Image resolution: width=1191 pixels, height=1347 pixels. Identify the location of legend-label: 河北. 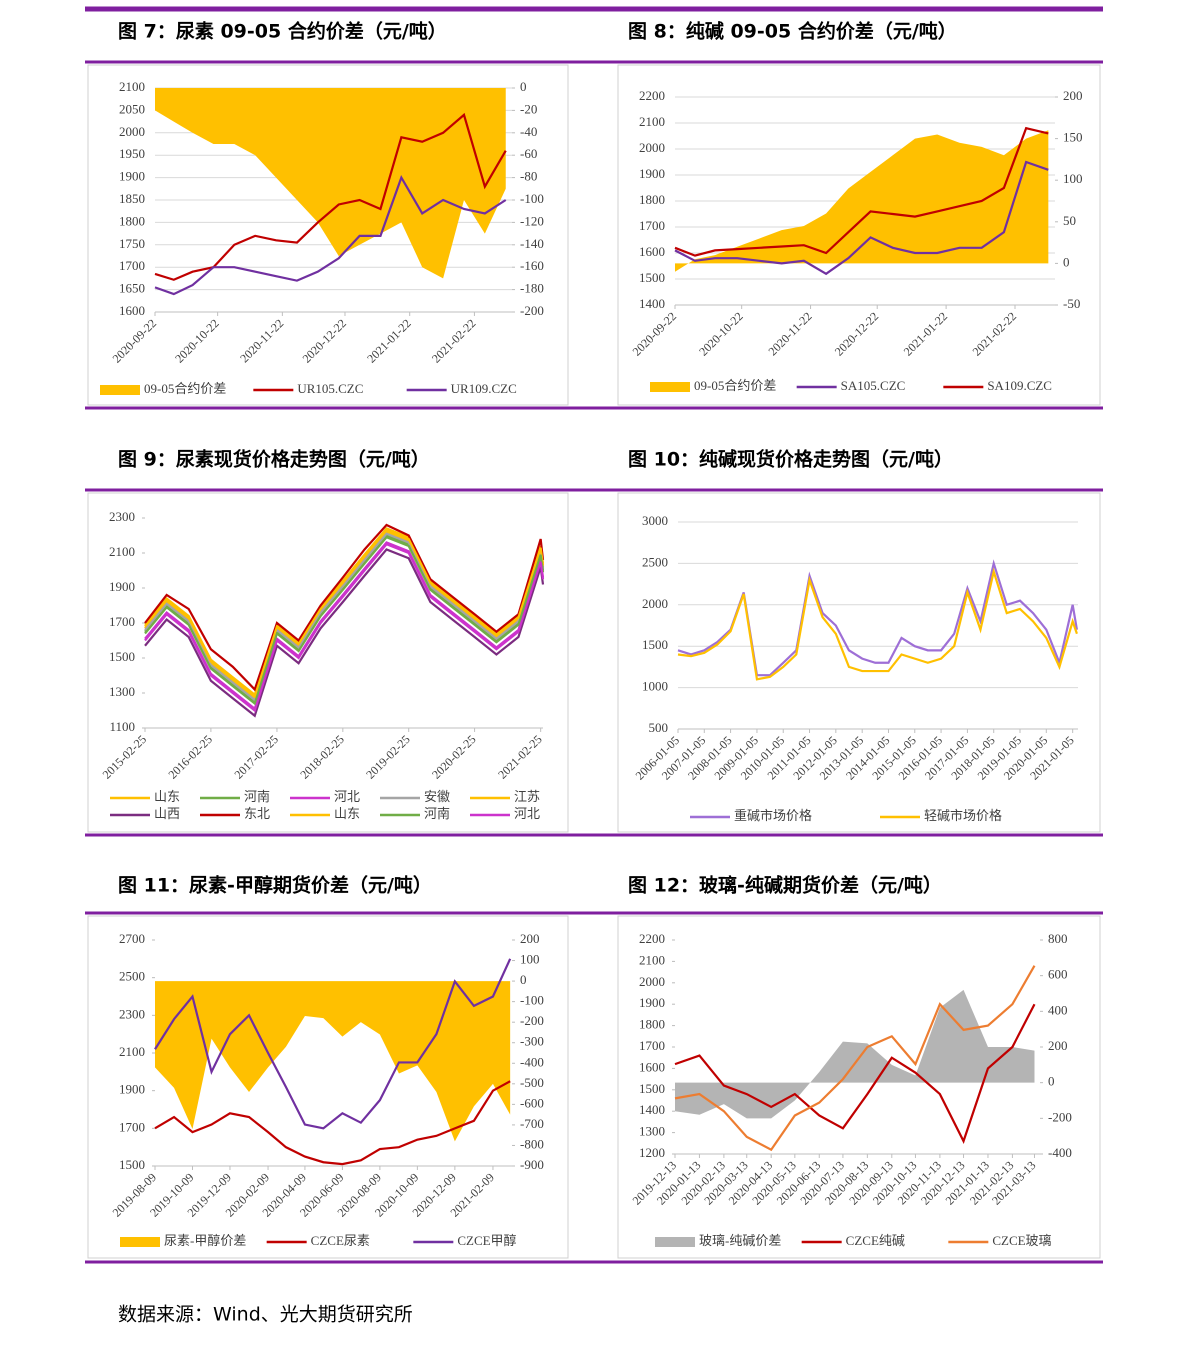
(527, 813).